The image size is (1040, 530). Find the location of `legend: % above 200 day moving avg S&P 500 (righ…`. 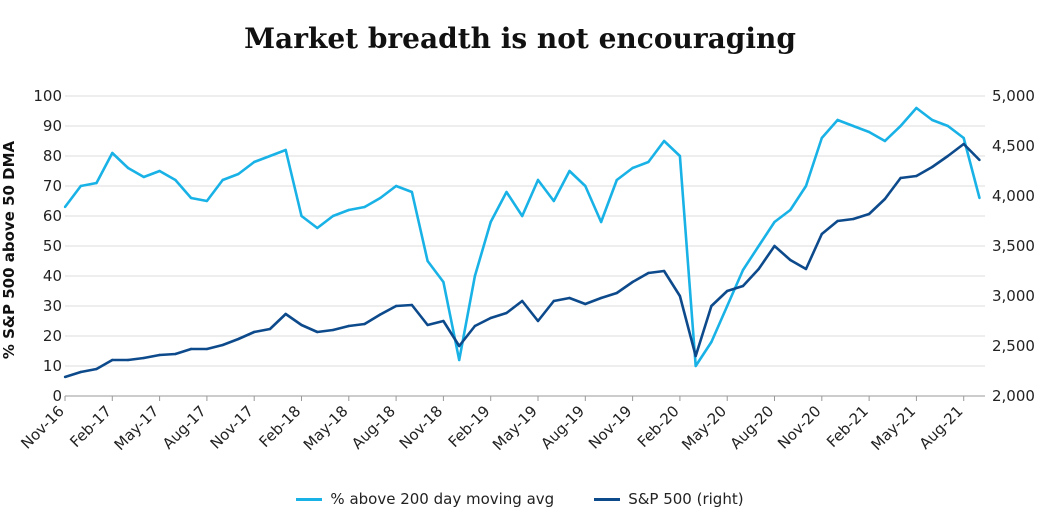

legend: % above 200 day moving avg S&P 500 (righ… is located at coordinates (520, 499).